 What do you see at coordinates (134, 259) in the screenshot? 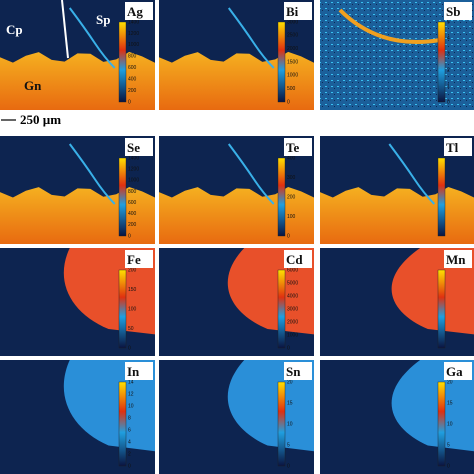
I see `element-label: Fe` at bounding box center [134, 259].